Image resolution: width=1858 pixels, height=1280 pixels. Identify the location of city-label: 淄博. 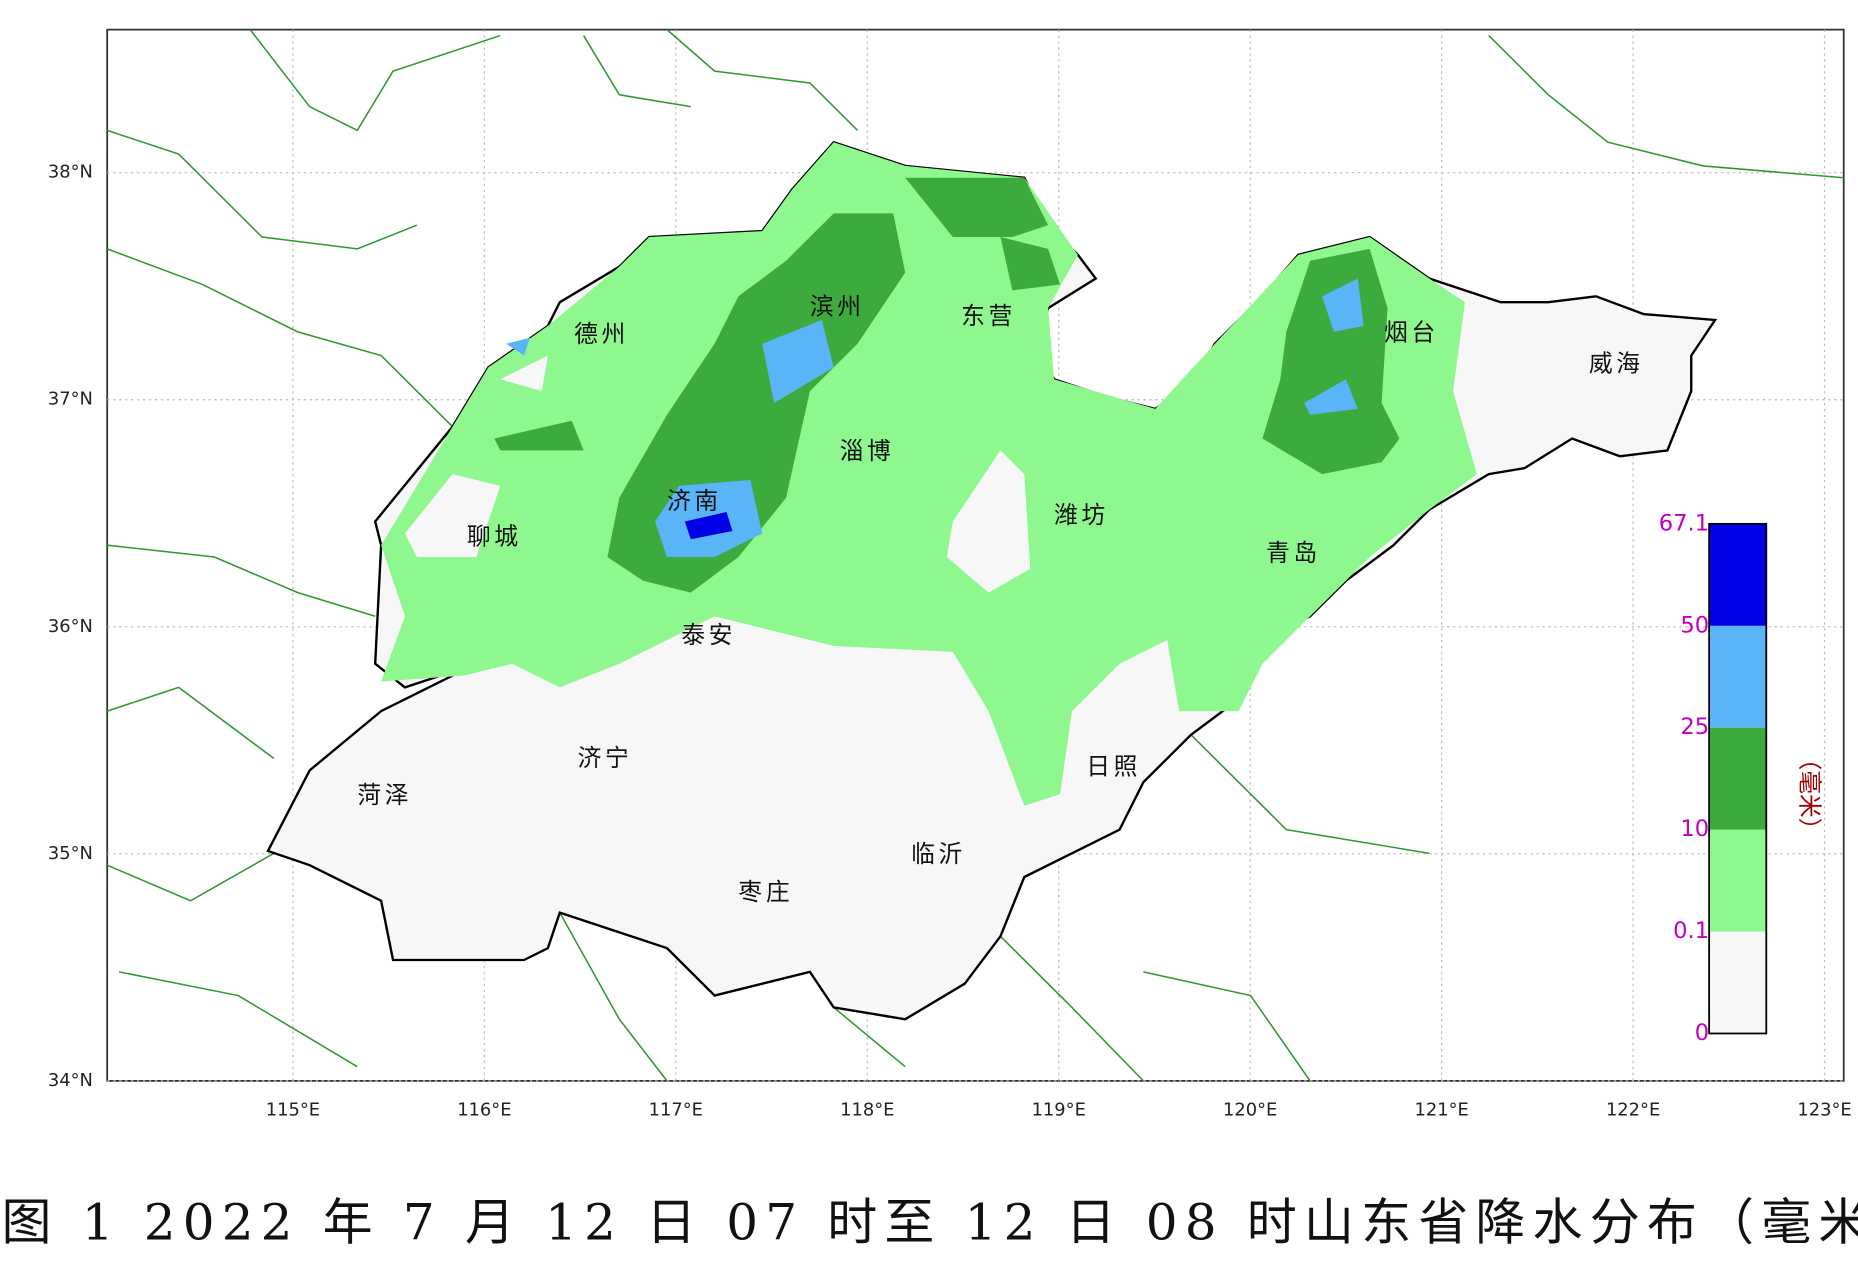
(867, 451).